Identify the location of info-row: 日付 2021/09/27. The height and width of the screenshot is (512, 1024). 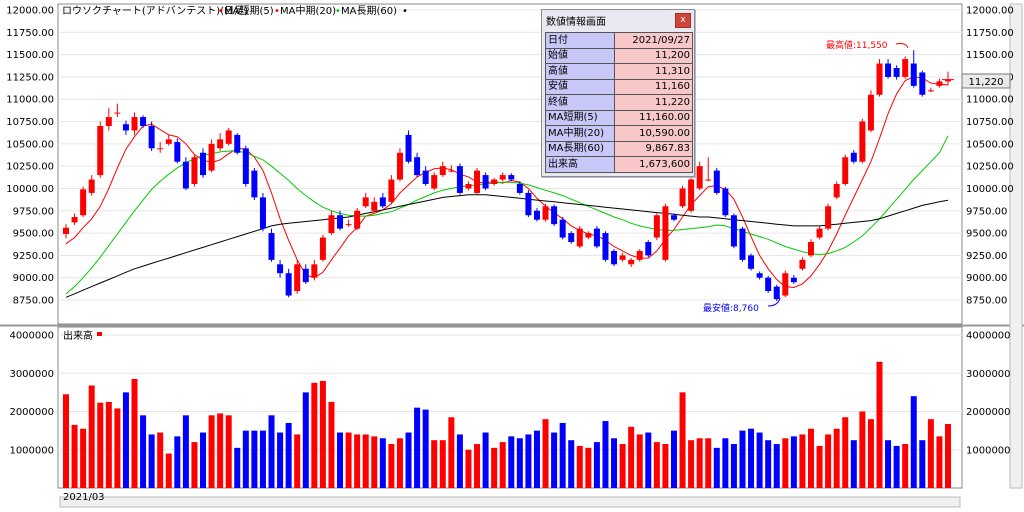
(619, 40).